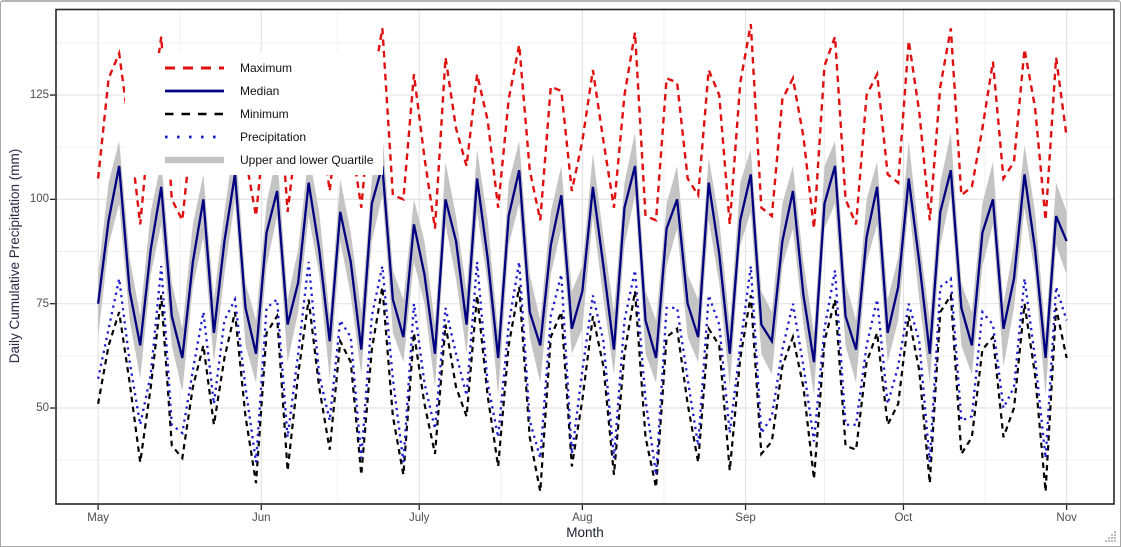 The width and height of the screenshot is (1121, 547). I want to click on legend-label: Maximum, so click(266, 67).